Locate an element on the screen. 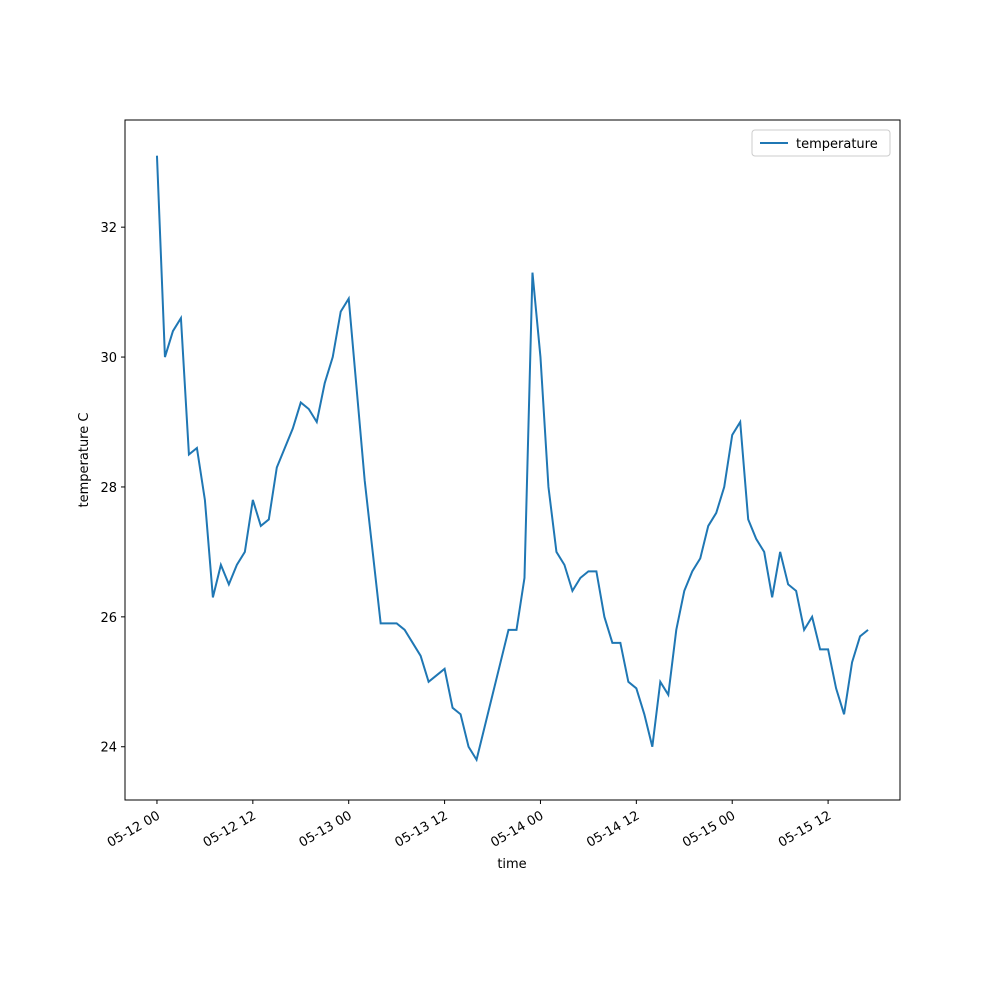 Image resolution: width=1000 pixels, height=1000 pixels. legend-box is located at coordinates (821, 143).